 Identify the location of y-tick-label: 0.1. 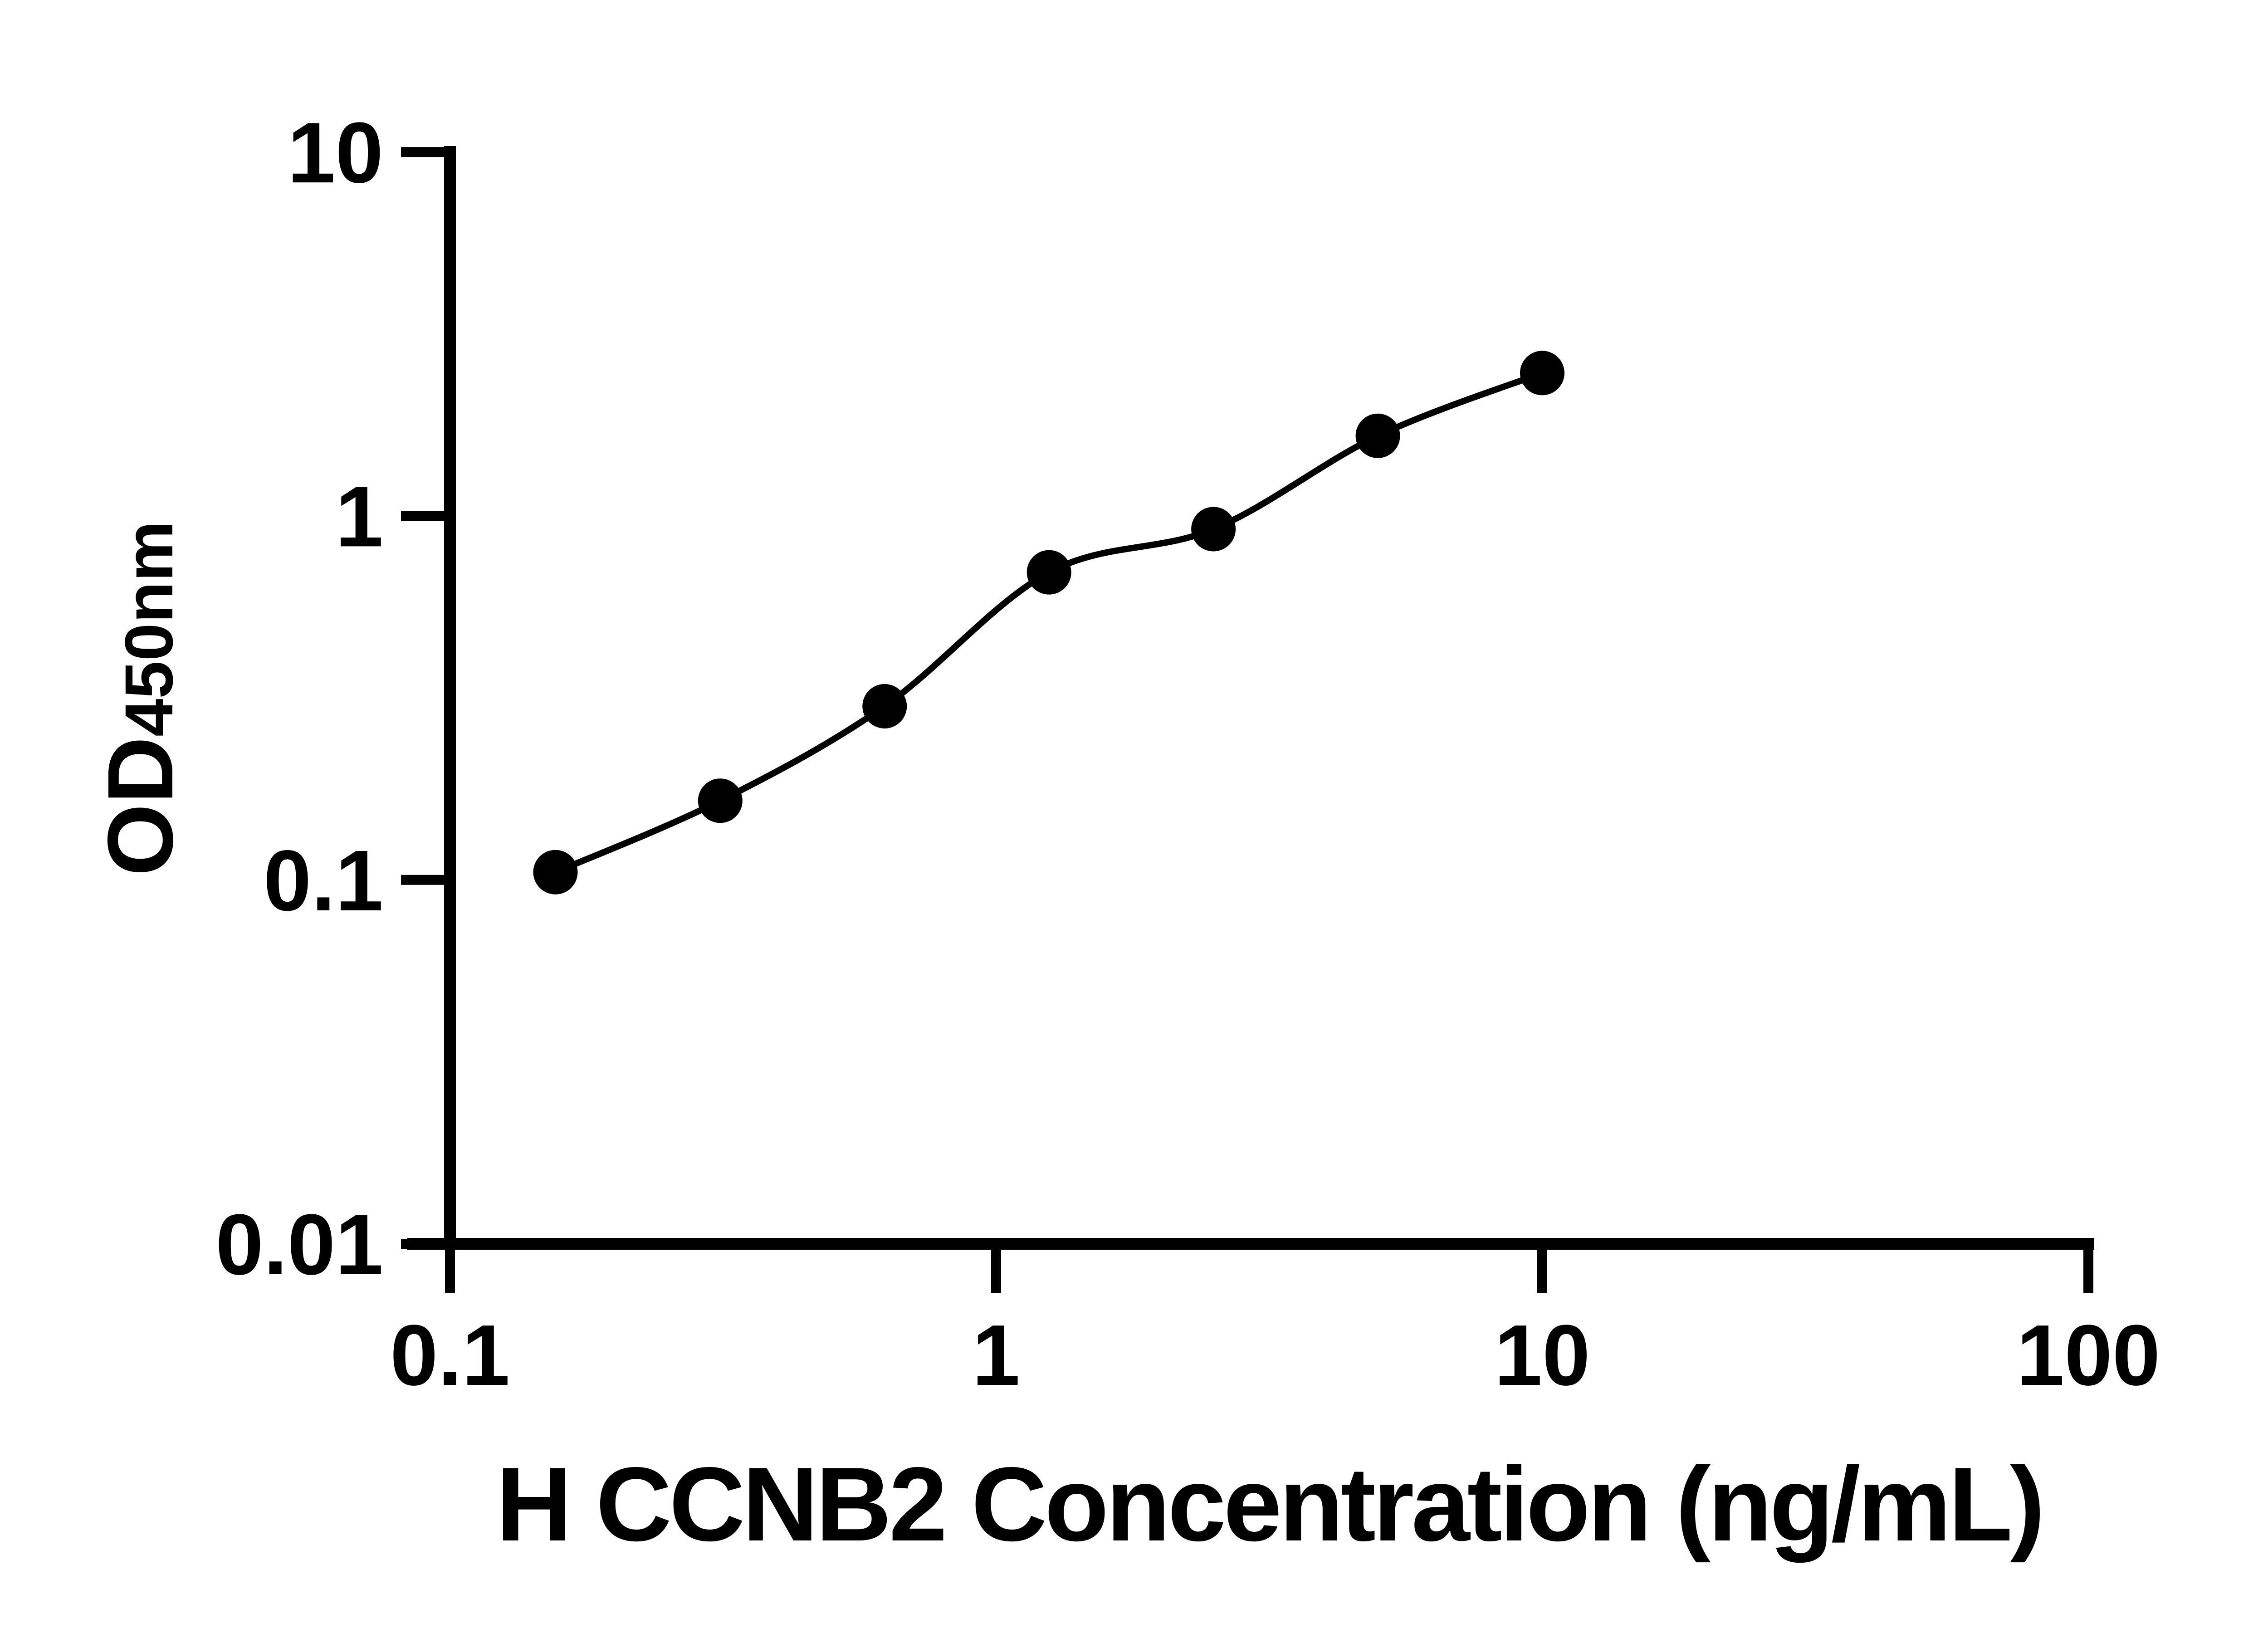
(324, 881).